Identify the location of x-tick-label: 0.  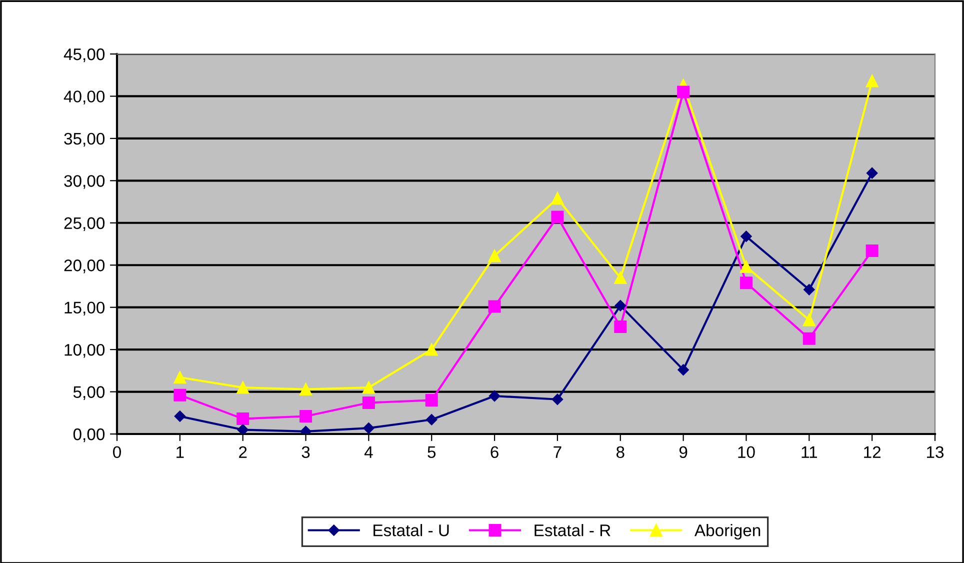
(117, 452).